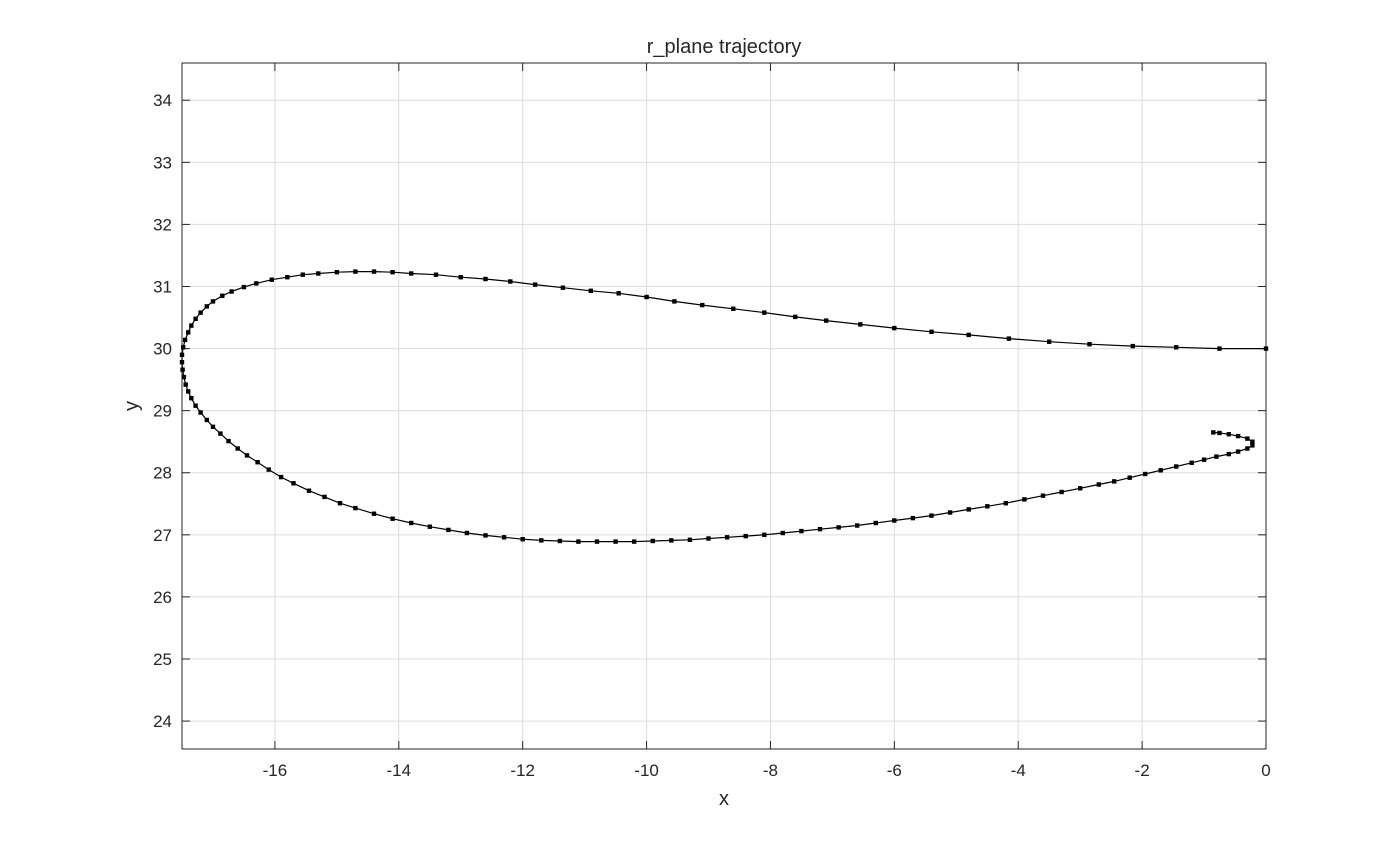  Describe the element at coordinates (646, 770) in the screenshot. I see `x-tick-label: -10` at that location.